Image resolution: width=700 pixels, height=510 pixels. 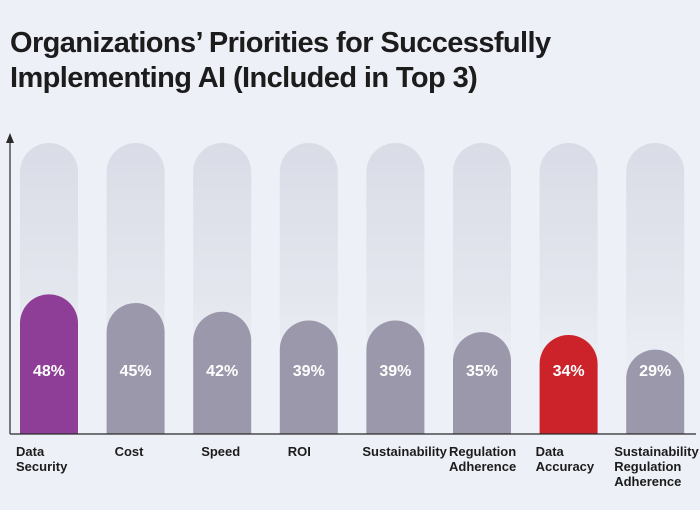 I want to click on category-label: Data Security, so click(x=66, y=459).